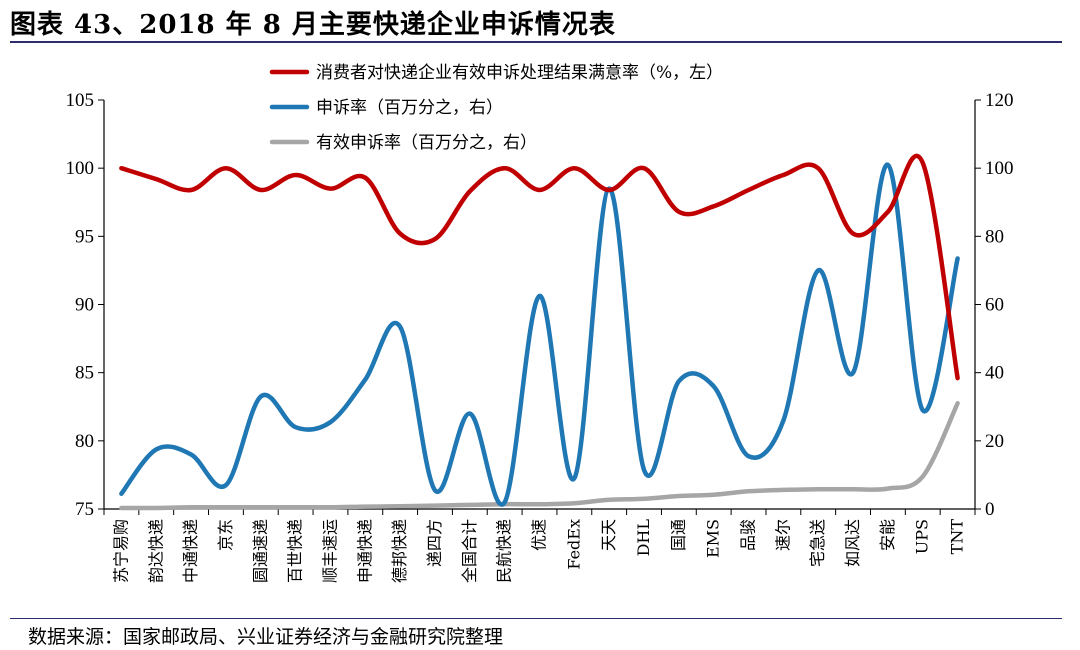 This screenshot has width=1080, height=650. What do you see at coordinates (519, 73) in the screenshot?
I see `legend-label: 消费者对快递企业有效申诉处理结果满意率（%，左）` at bounding box center [519, 73].